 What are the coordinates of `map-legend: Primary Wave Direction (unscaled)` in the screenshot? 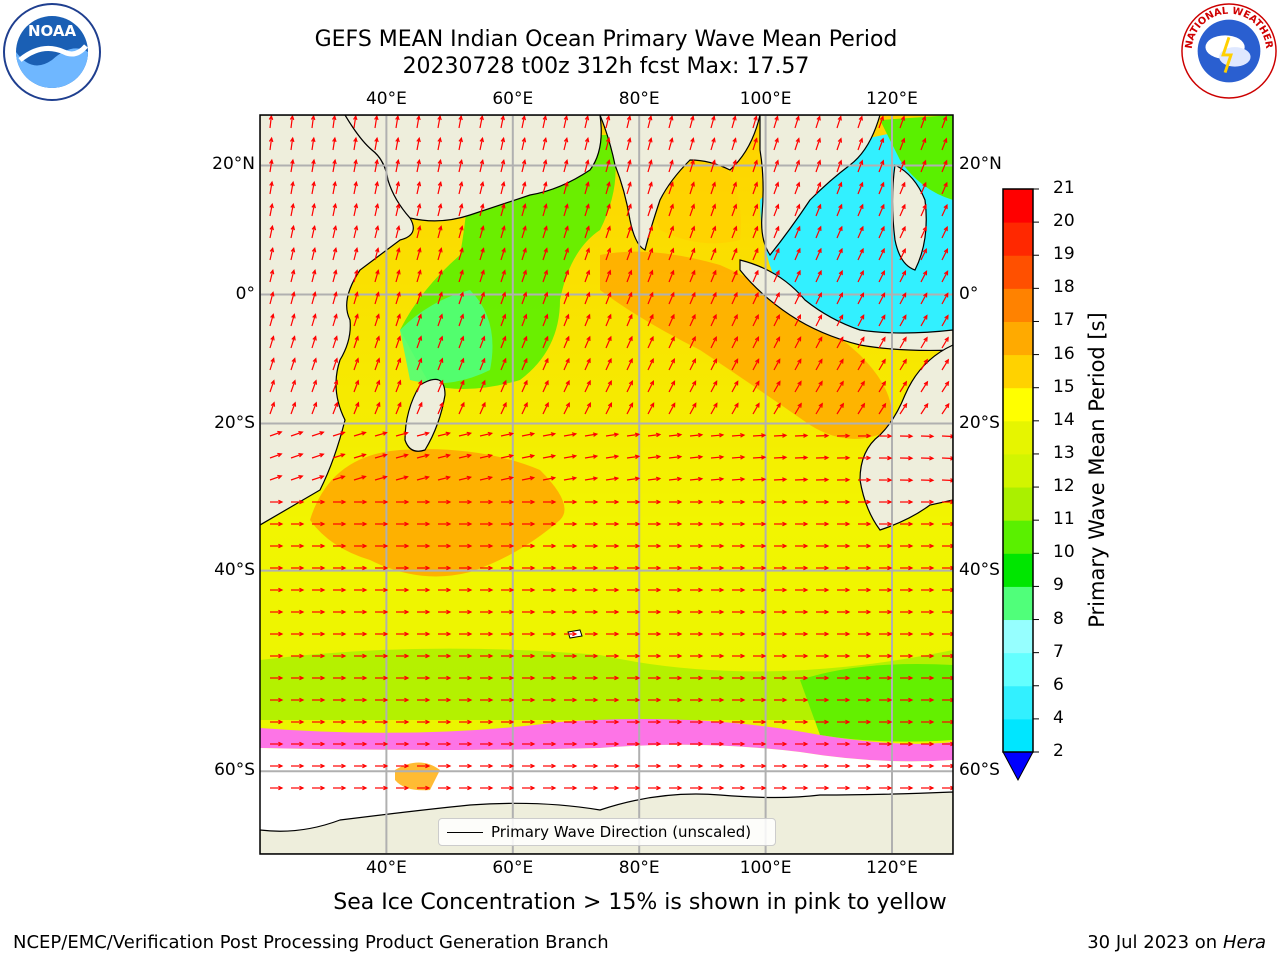 It's located at (607, 832).